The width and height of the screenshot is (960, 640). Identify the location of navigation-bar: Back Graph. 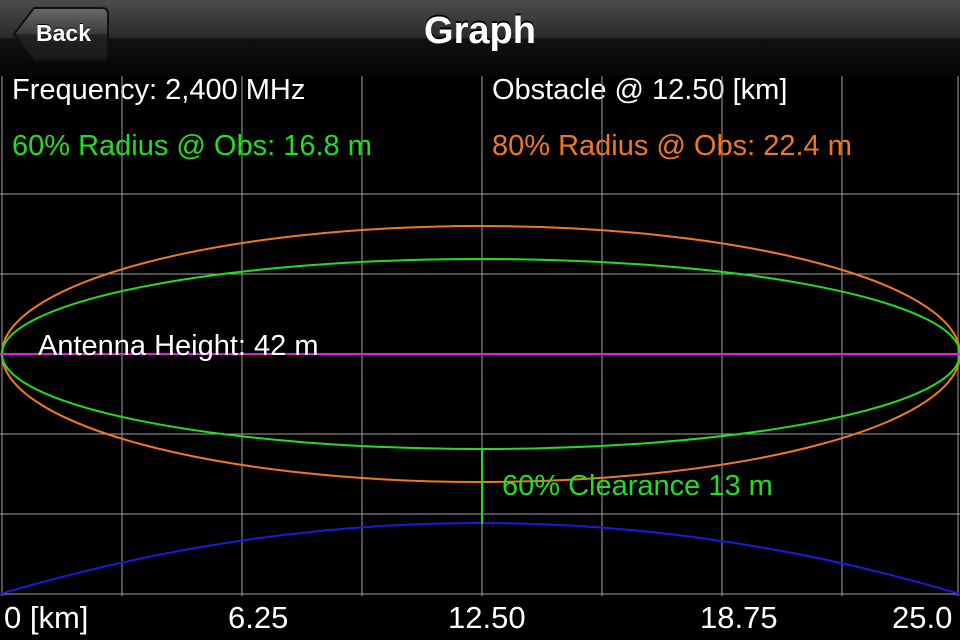
(480, 38).